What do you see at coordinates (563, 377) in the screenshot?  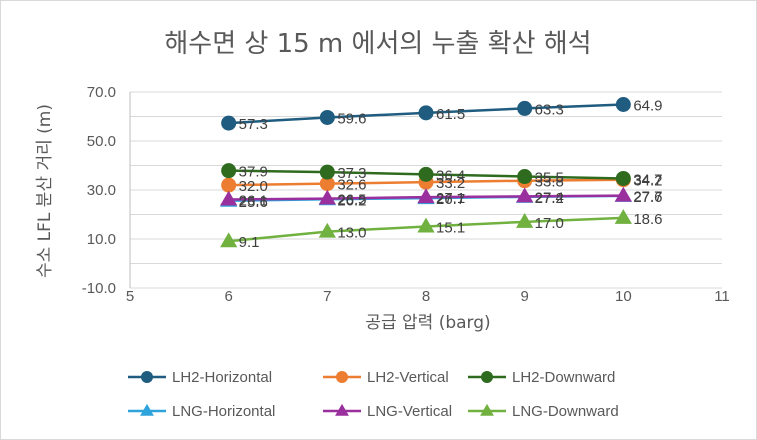 I see `legend-label: LH2-Downward` at bounding box center [563, 377].